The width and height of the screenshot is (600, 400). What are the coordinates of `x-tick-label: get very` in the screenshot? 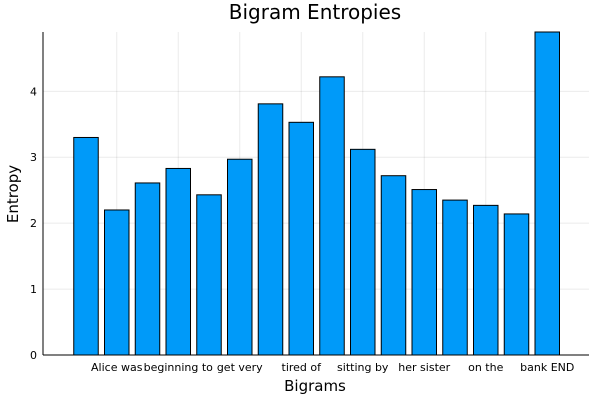 It's located at (240, 367).